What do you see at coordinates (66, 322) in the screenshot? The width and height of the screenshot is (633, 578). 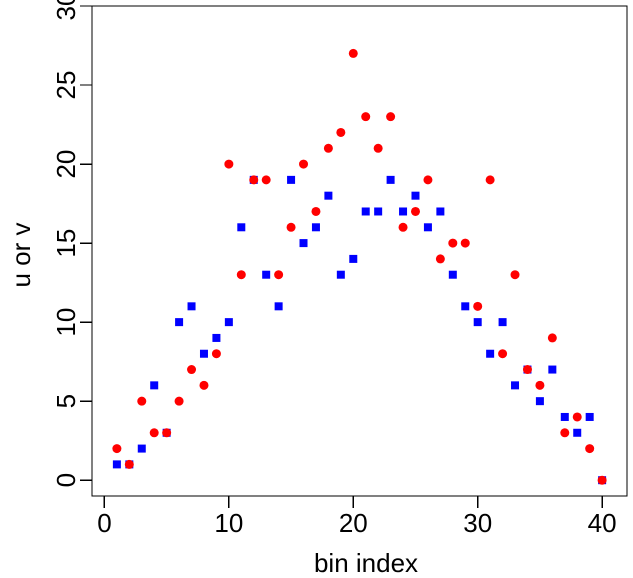 I see `y-tick-label: 10` at bounding box center [66, 322].